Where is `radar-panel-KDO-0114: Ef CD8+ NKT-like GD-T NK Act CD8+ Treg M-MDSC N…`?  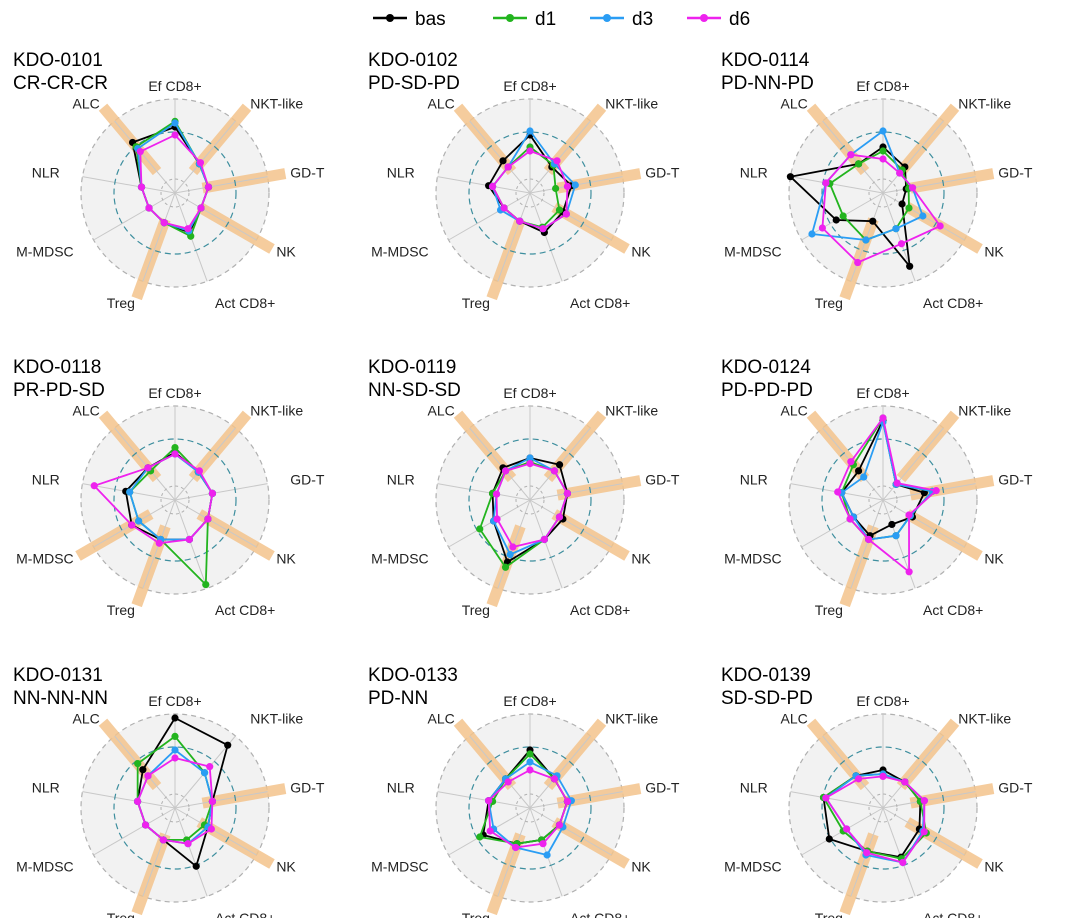 radar-panel-KDO-0114: Ef CD8+ NKT-like GD-T NK Act CD8+ Treg M-MDSC N… is located at coordinates (877, 180).